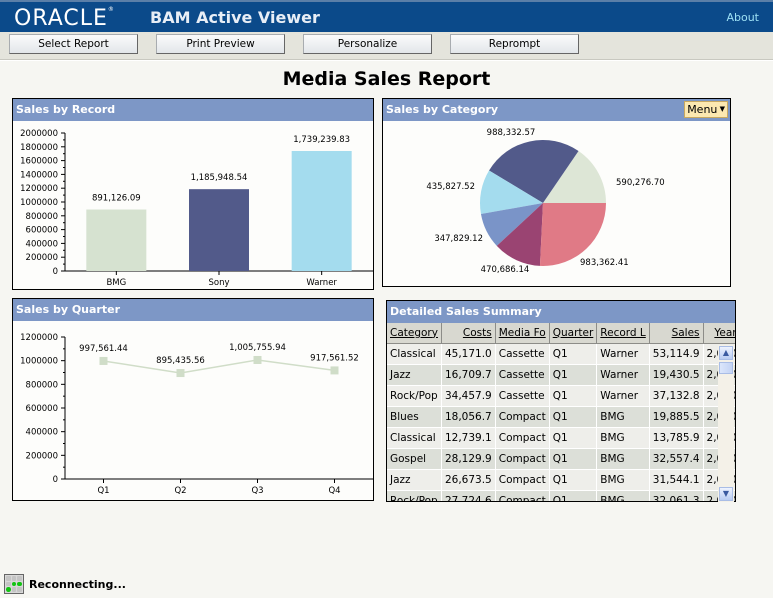  What do you see at coordinates (468, 495) in the screenshot?
I see `table-cell: 27,724.6` at bounding box center [468, 495].